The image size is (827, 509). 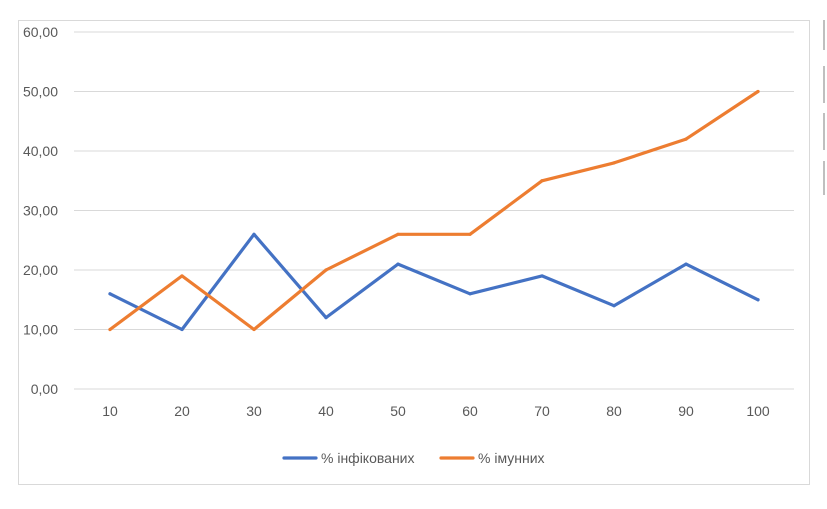 What do you see at coordinates (436, 411) in the screenshot?
I see `x-axis-tick-labels: 10 20 30 40 50 60 70 80 90 100` at bounding box center [436, 411].